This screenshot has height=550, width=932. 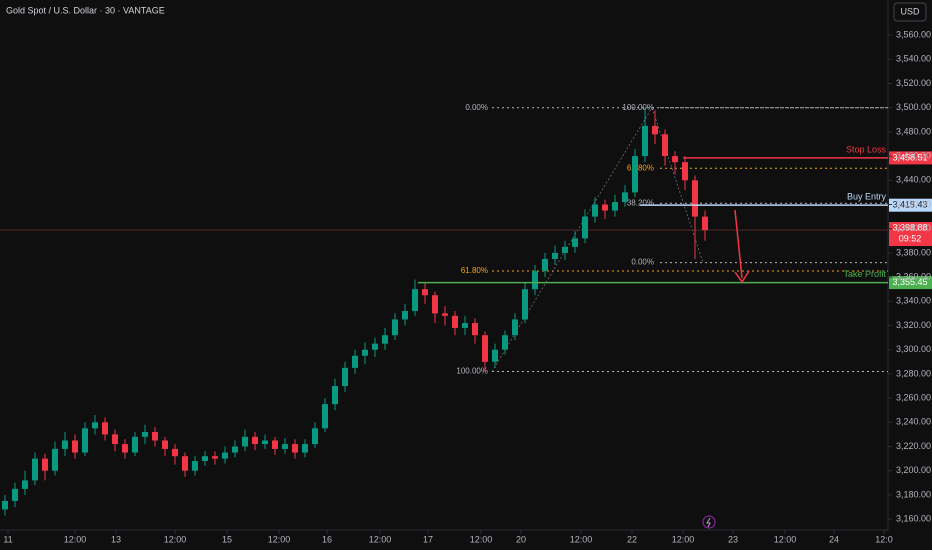 I want to click on arrow-head, so click(x=742, y=277).